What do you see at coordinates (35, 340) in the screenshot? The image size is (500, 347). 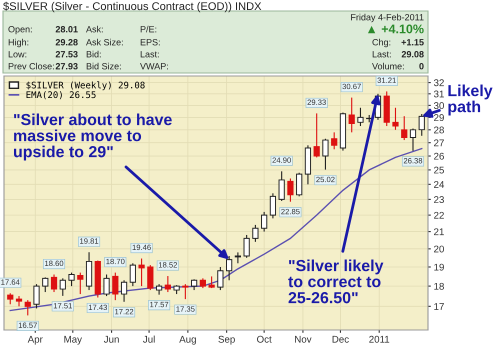 I see `x-tick-label: Apr` at bounding box center [35, 340].